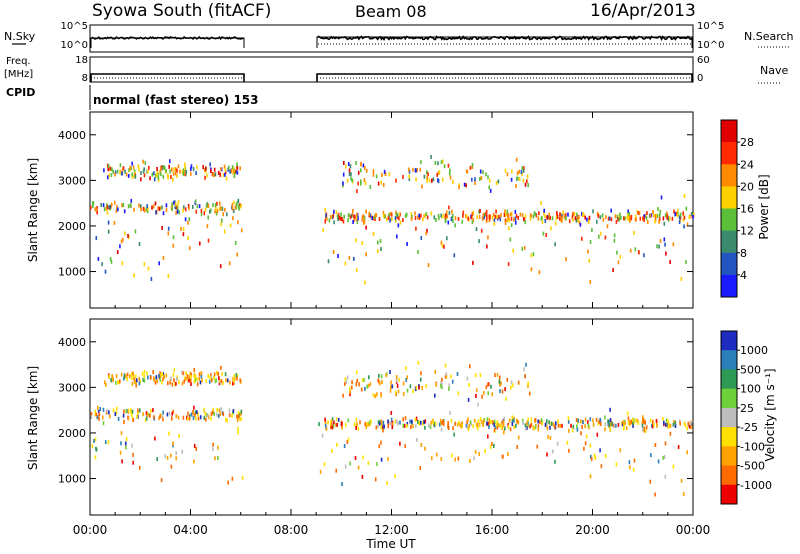  Describe the element at coordinates (747, 408) in the screenshot. I see `colorbar-tick-label: 25` at that location.